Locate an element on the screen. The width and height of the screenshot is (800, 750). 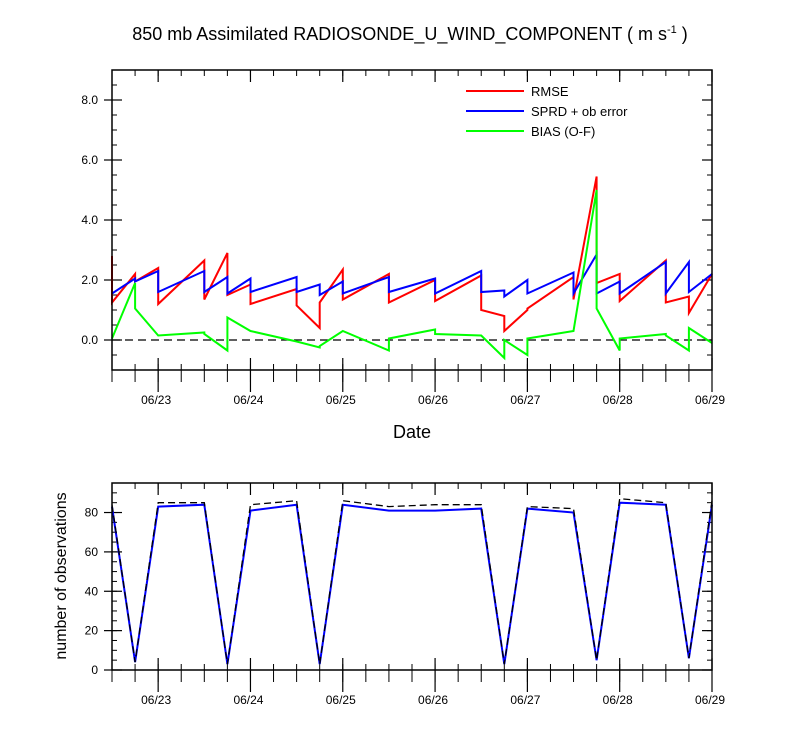
top-x-tick-label: 06/27 is located at coordinates (525, 400).